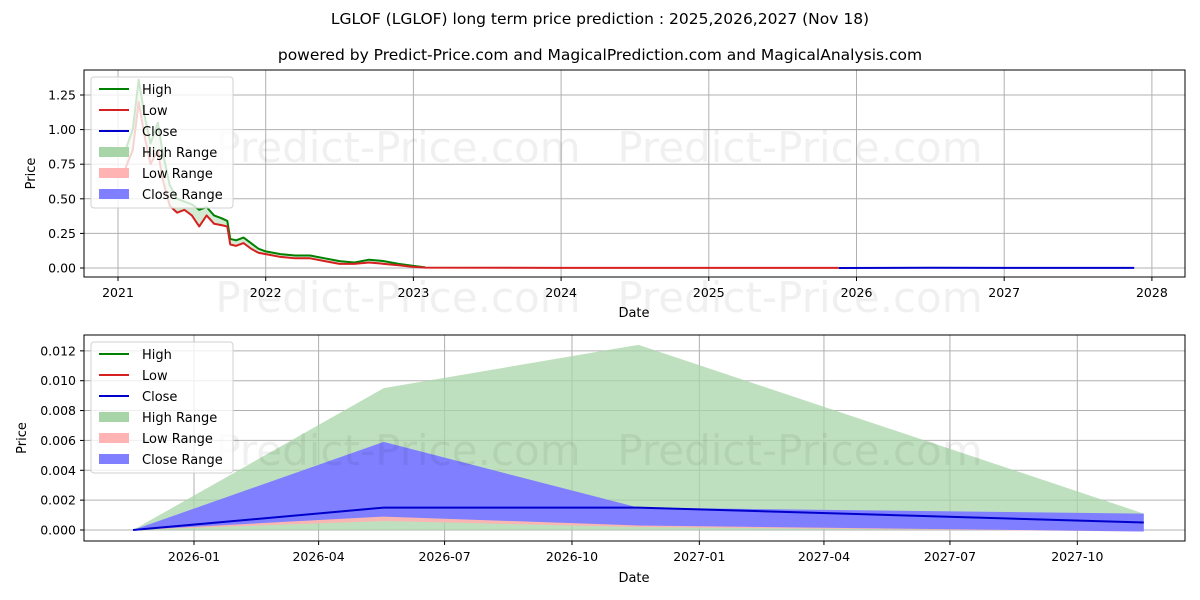 The image size is (1200, 600). I want to click on y-tick-label: 0.008, so click(58, 410).